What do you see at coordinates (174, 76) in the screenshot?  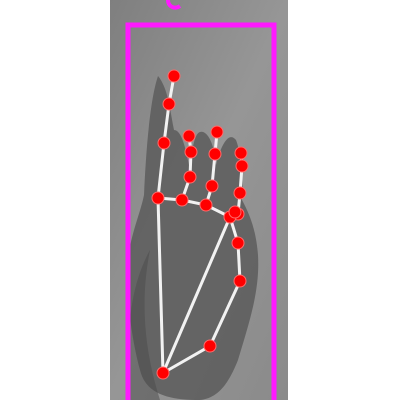 I see `landmark-index-tip` at bounding box center [174, 76].